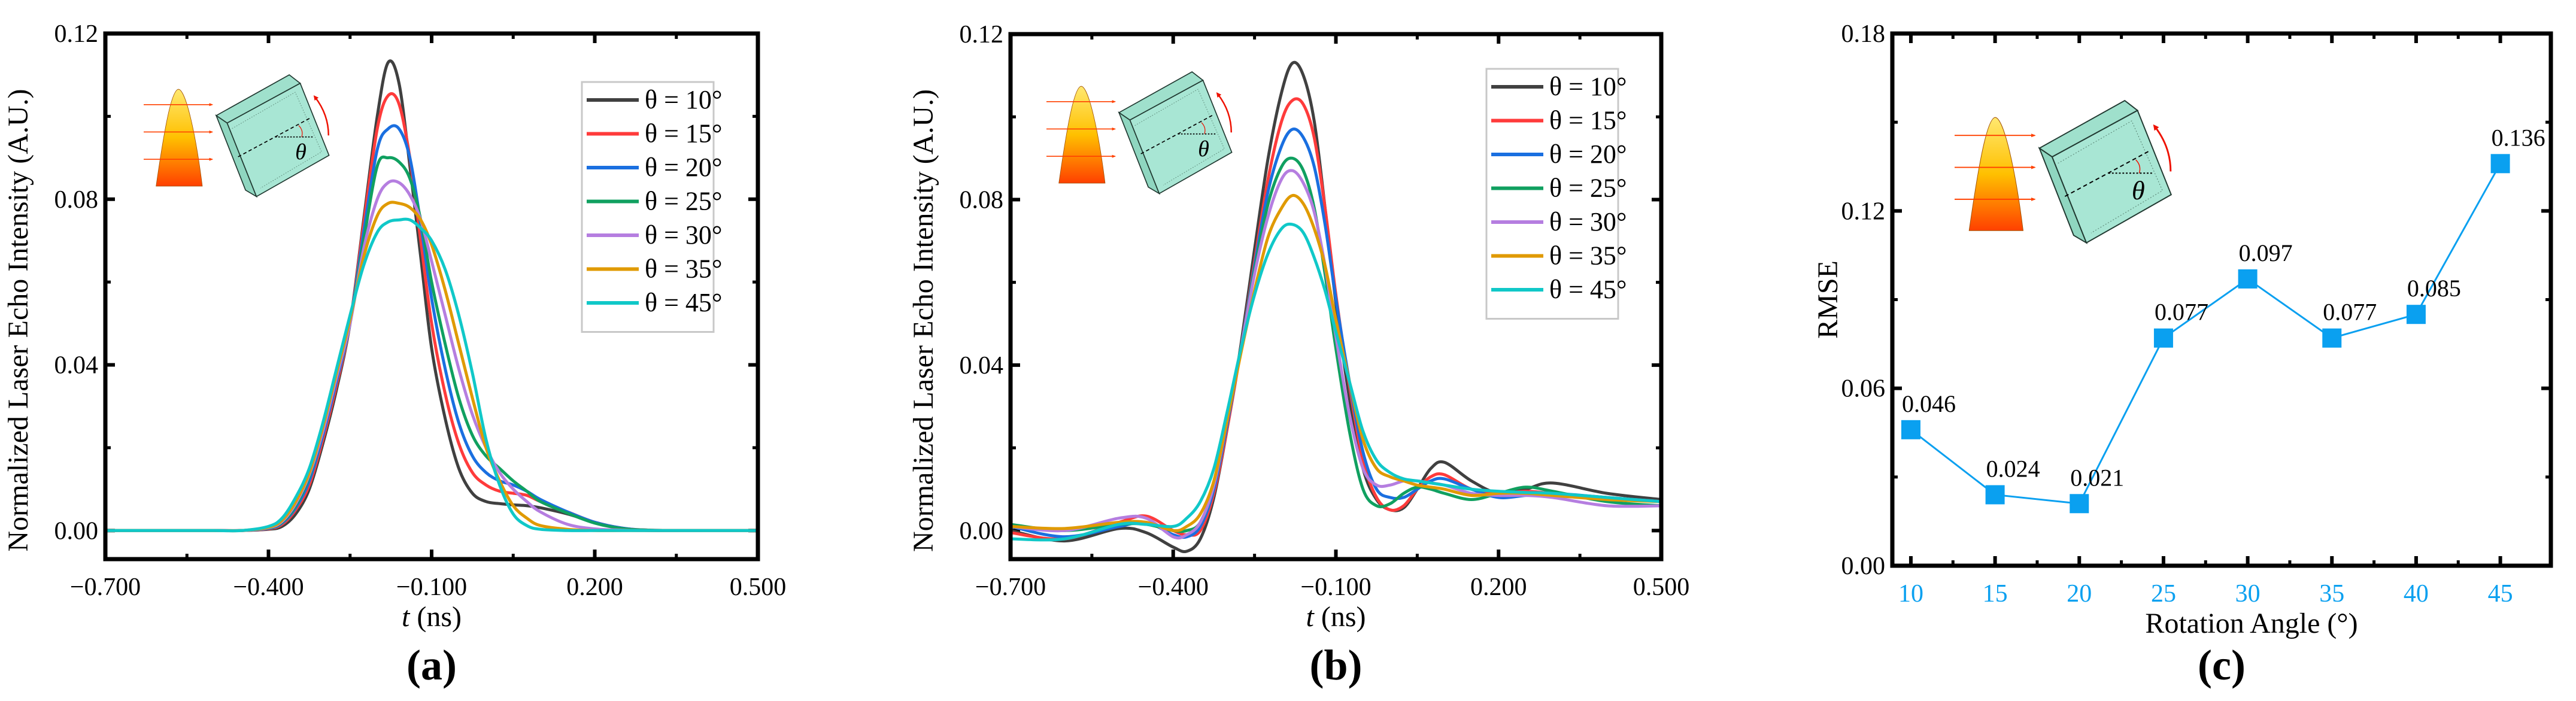 This screenshot has height=701, width=2576. I want to click on panel-label: (a), so click(431, 665).